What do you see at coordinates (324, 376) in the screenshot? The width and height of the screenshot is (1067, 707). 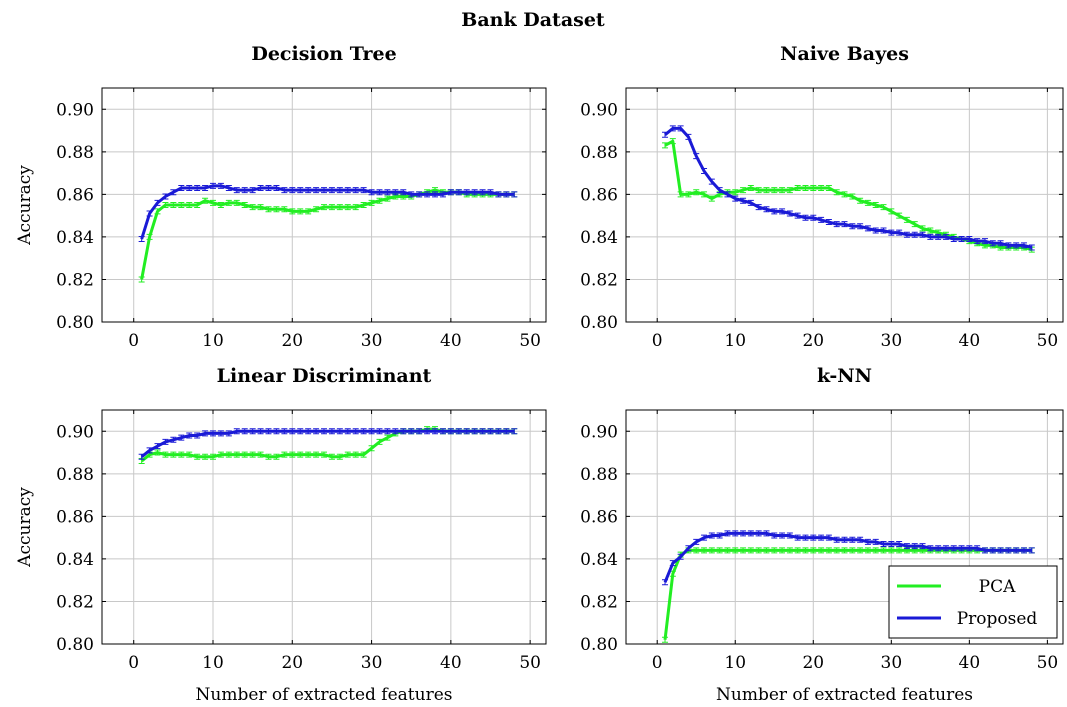 I see `linear-discriminant-title: Linear Discriminant` at bounding box center [324, 376].